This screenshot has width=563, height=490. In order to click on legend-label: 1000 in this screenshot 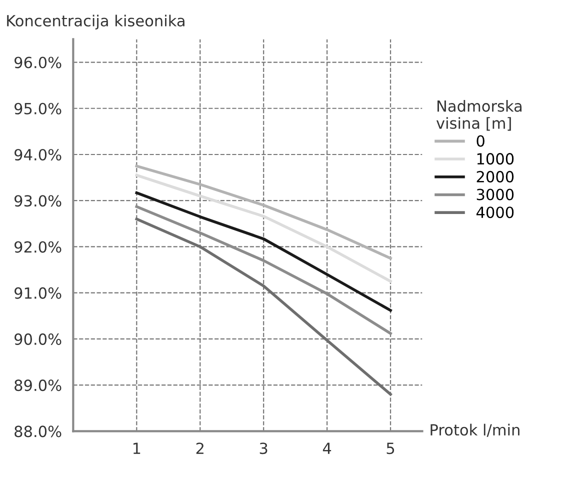, I will do `click(495, 159)`.